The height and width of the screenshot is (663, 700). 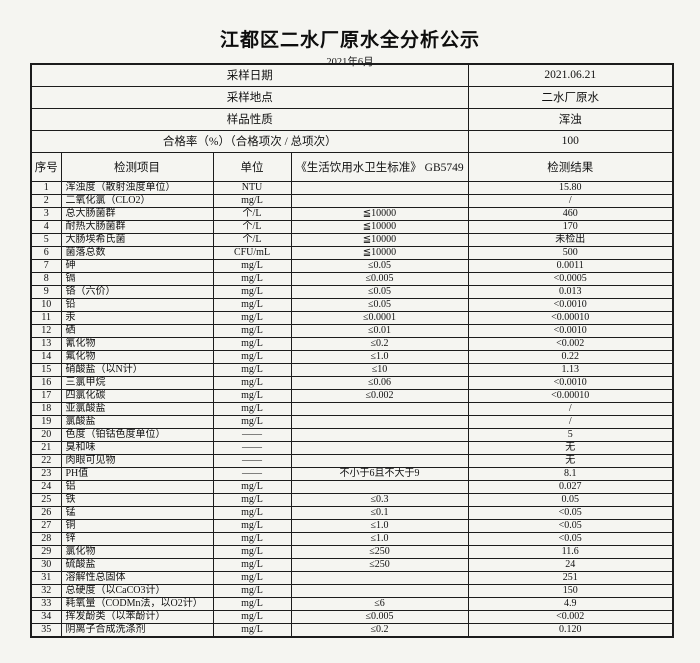 What do you see at coordinates (46, 538) in the screenshot?
I see `cell-no: 28` at bounding box center [46, 538].